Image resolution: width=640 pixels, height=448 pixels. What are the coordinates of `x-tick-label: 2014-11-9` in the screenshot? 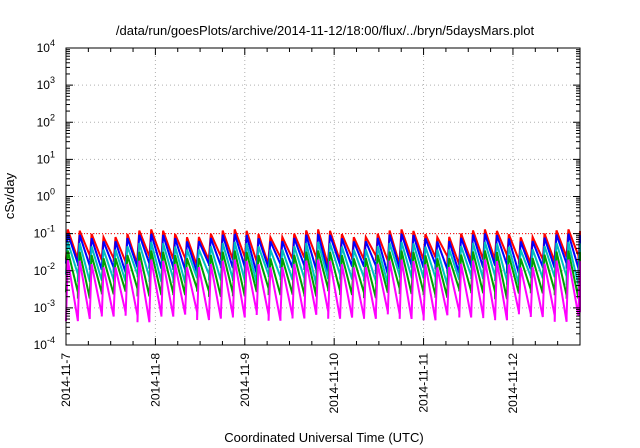 It's located at (245, 380).